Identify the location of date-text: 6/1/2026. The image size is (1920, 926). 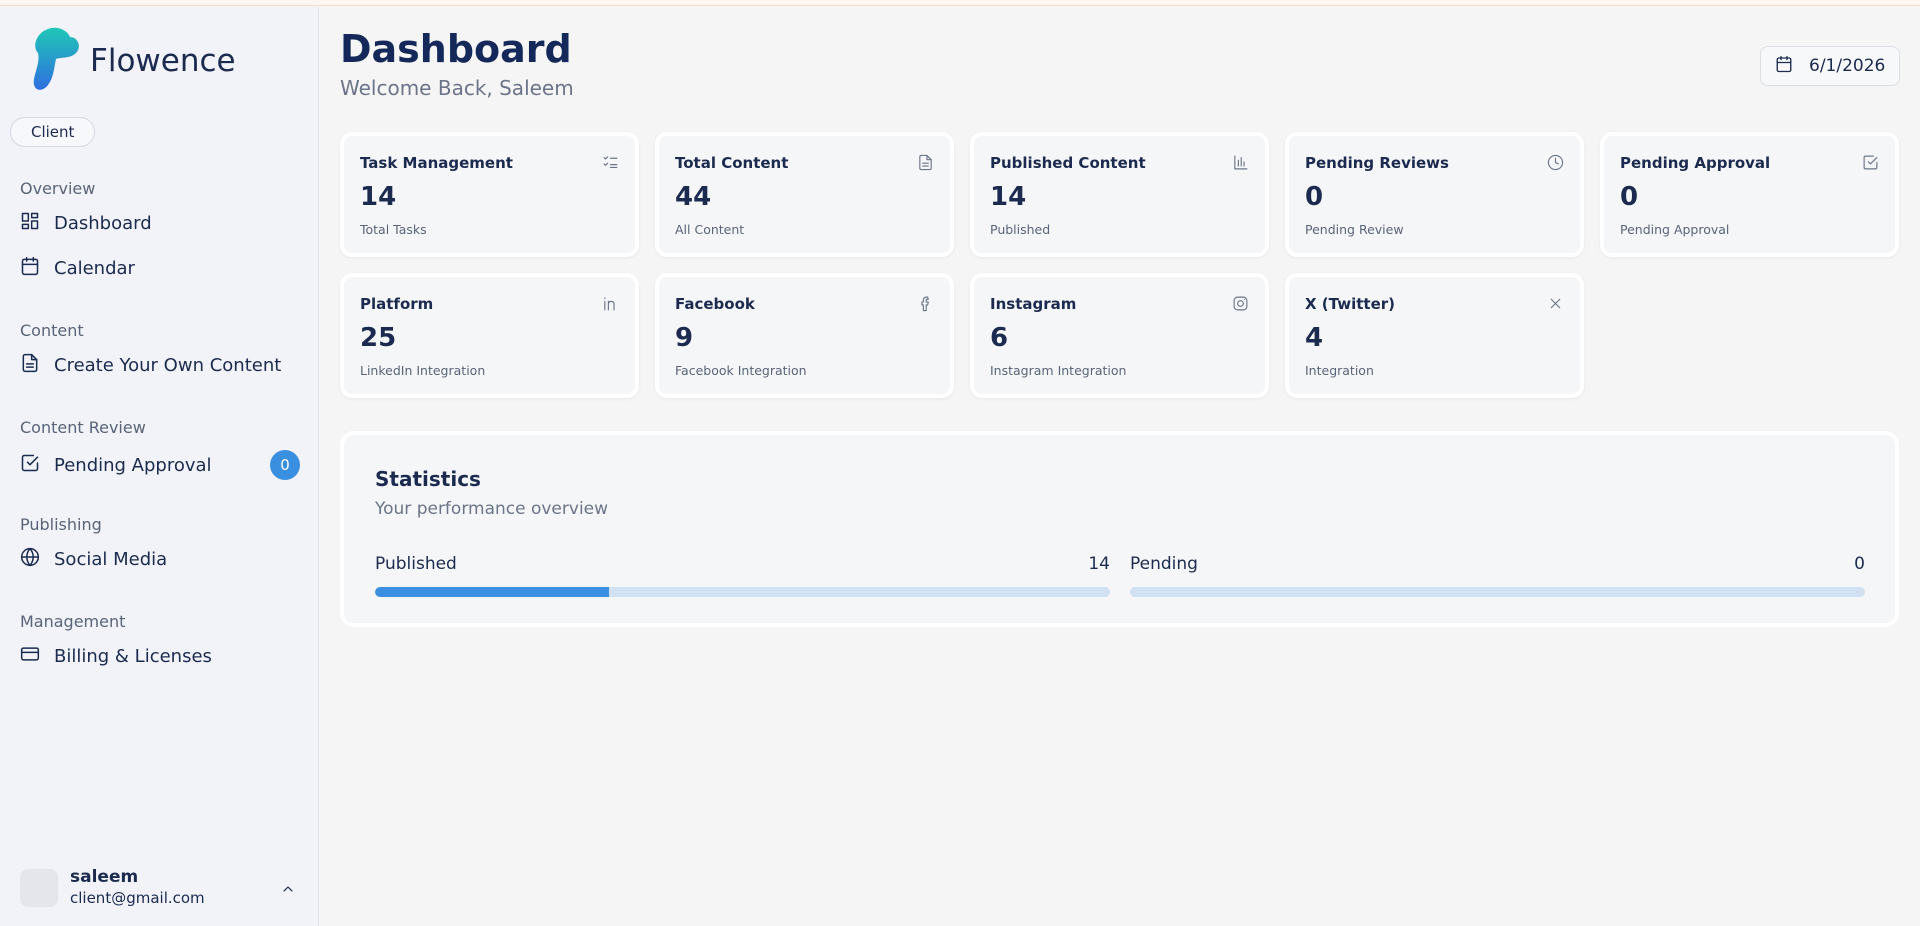
(1847, 66).